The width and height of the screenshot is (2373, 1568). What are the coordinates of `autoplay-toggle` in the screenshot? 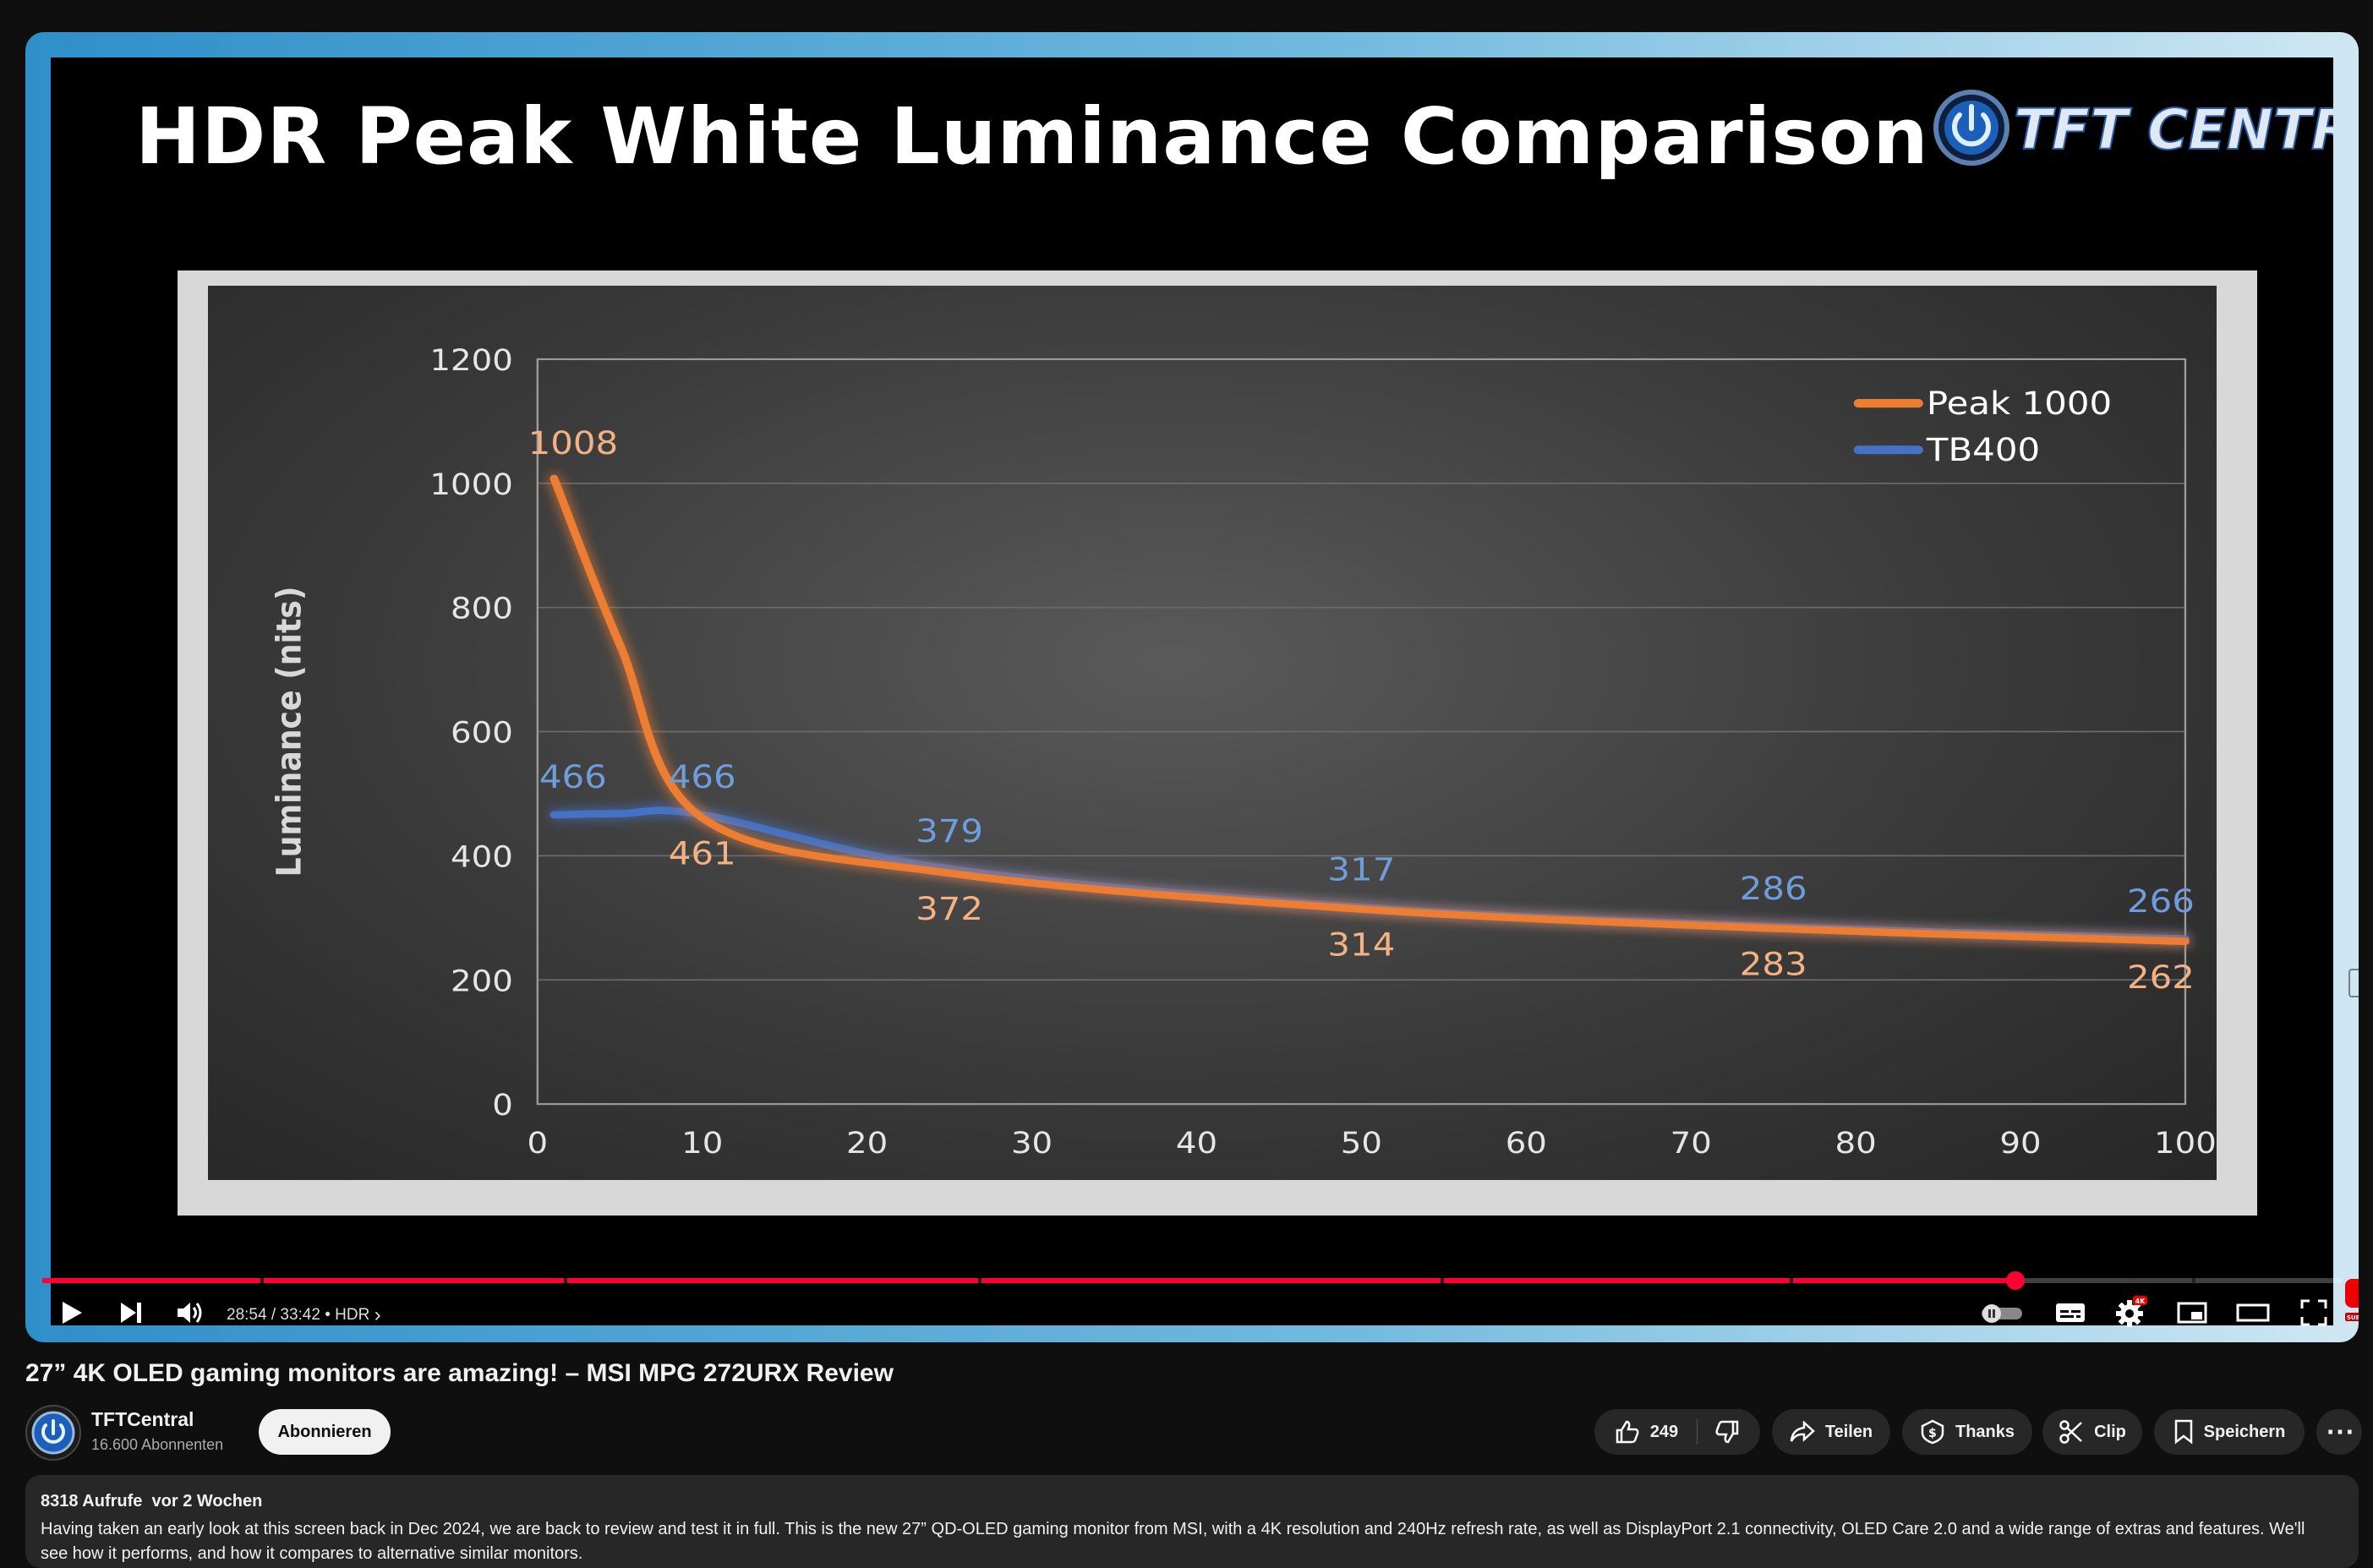 It's located at (2002, 1312).